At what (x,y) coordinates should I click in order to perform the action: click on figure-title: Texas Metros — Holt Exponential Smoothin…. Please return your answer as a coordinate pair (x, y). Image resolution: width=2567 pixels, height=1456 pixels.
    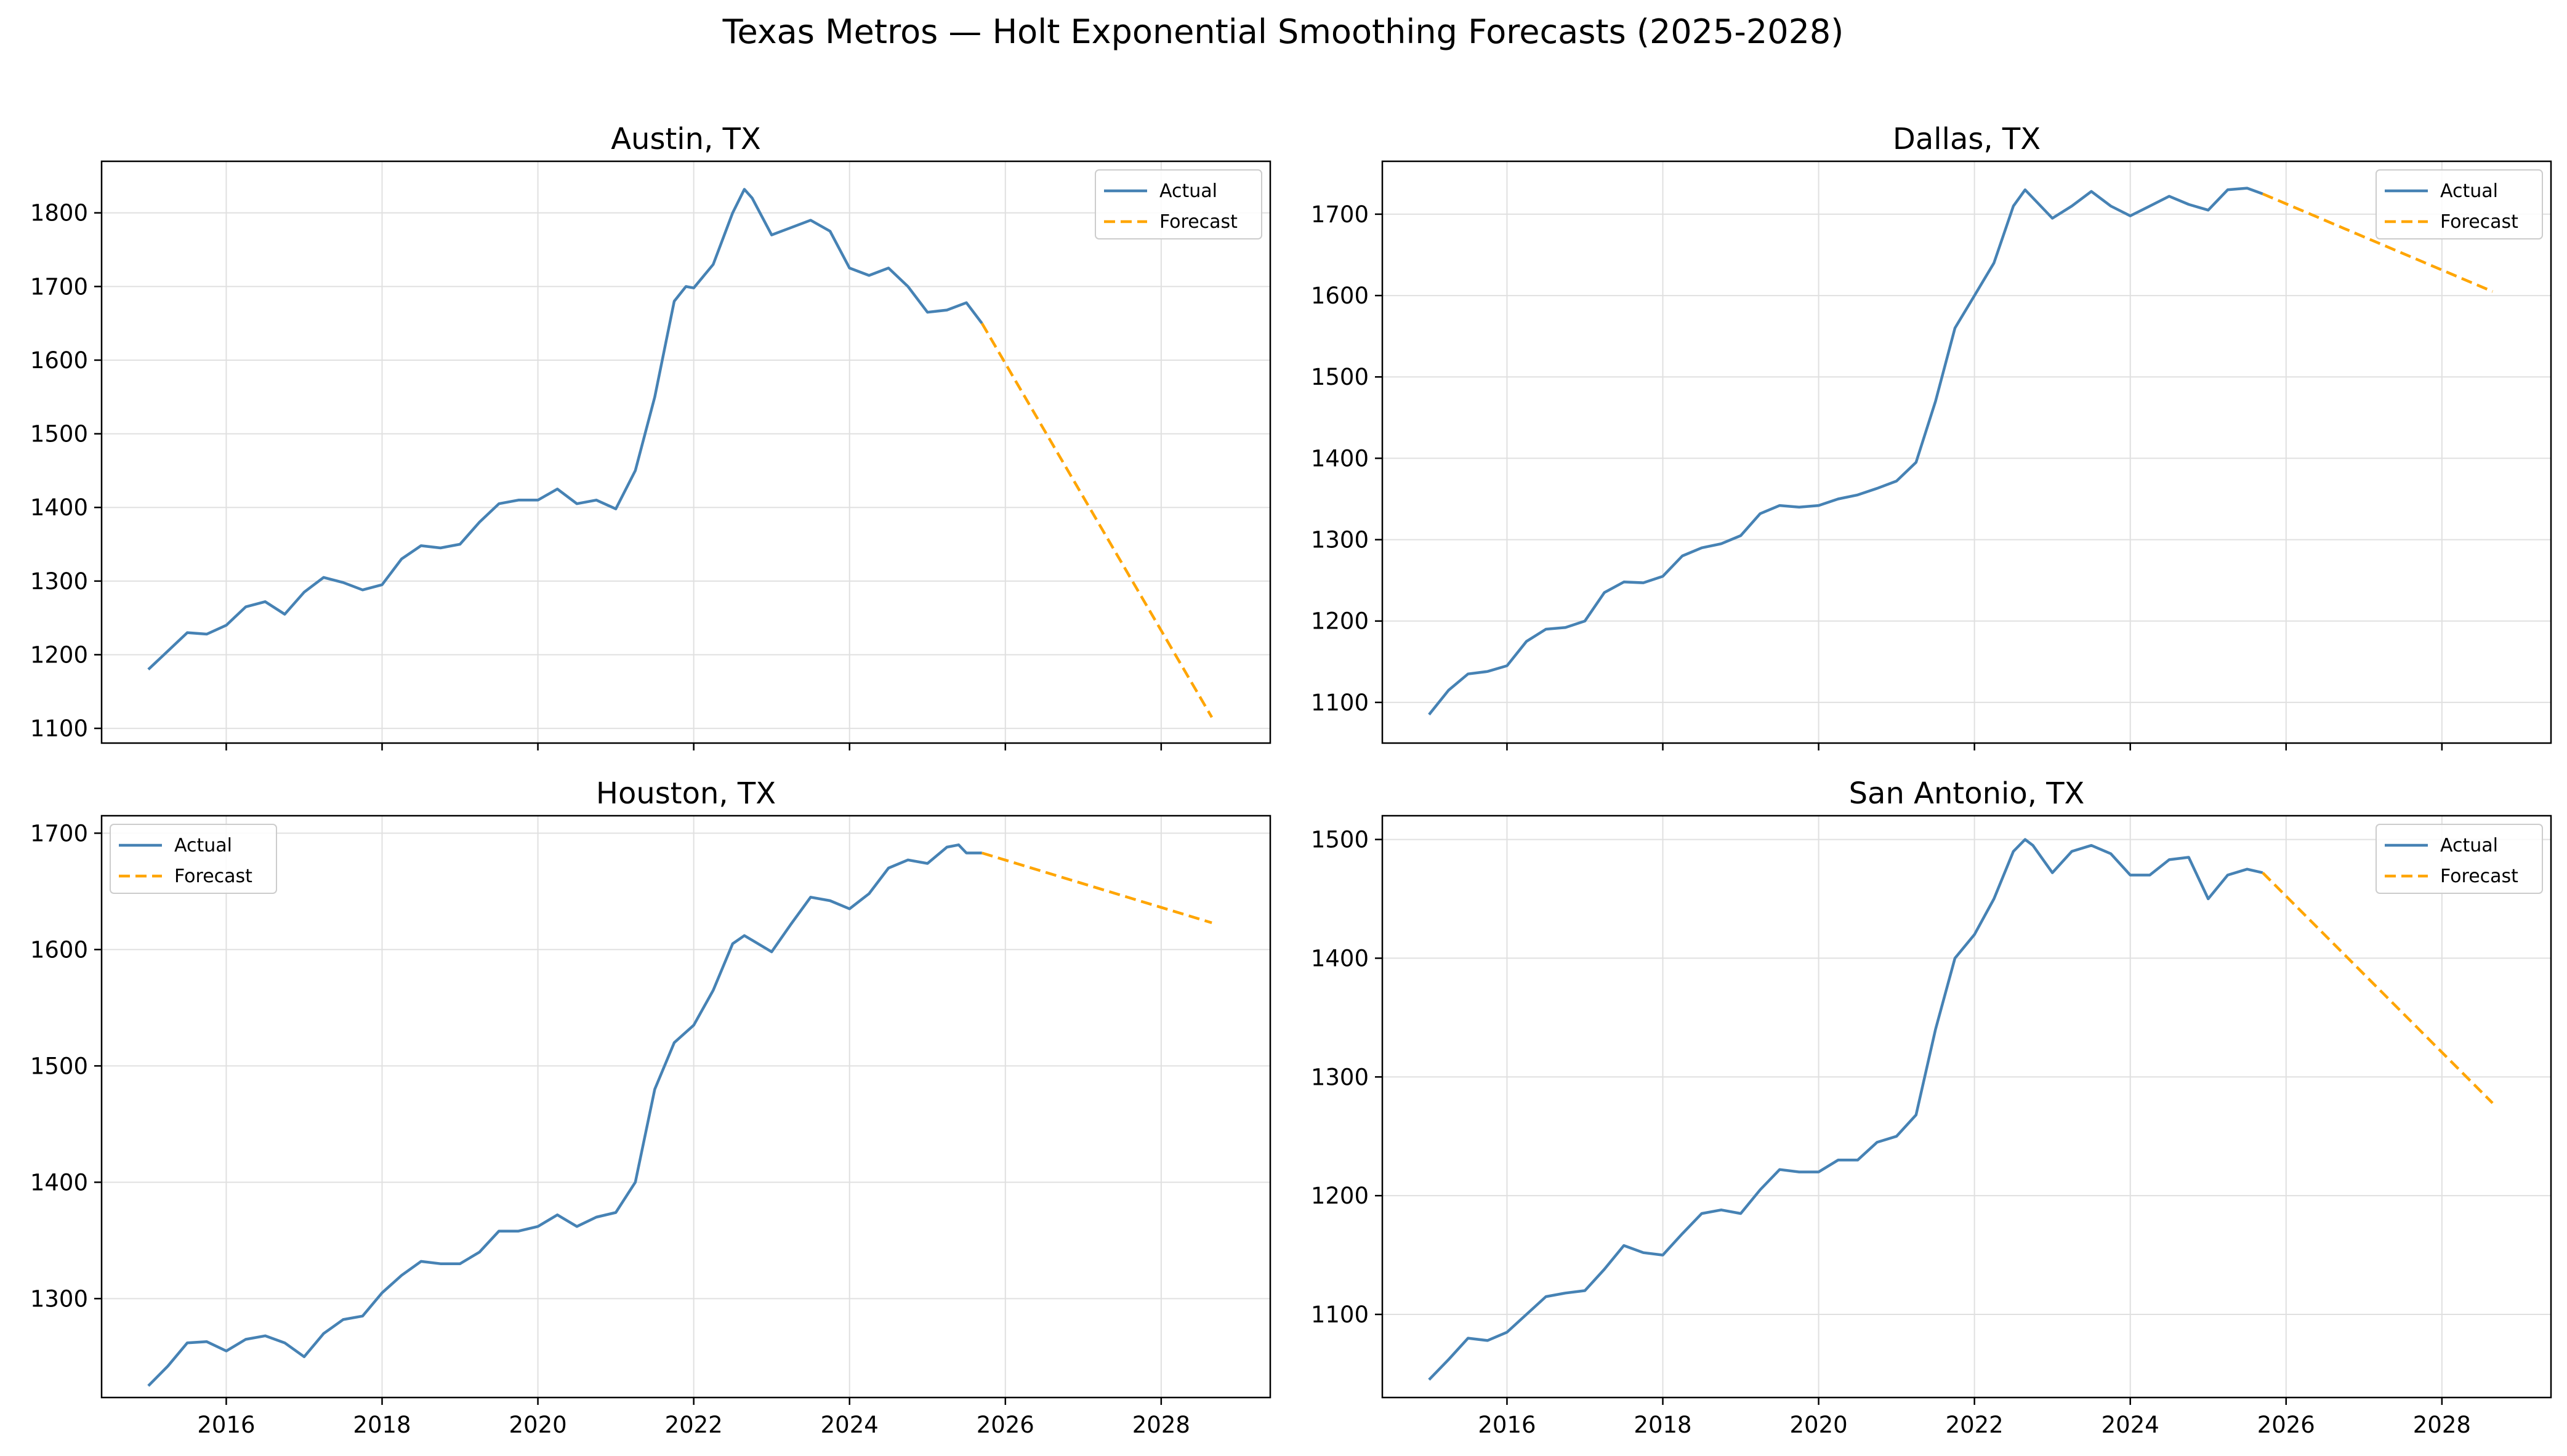
    Looking at the image, I should click on (1283, 32).